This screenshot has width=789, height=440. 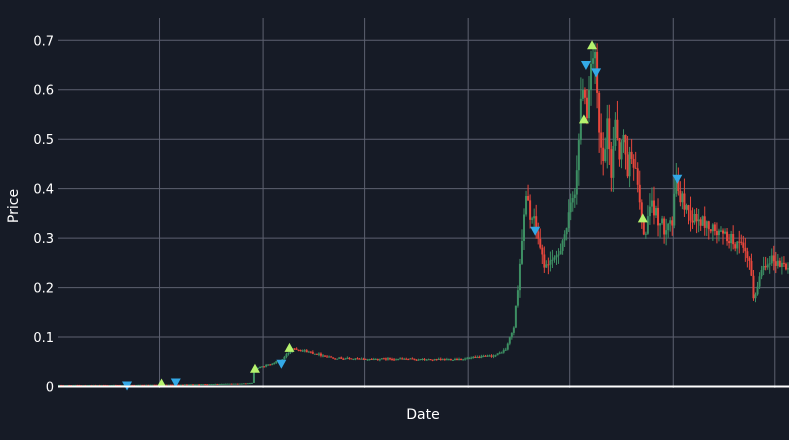 What do you see at coordinates (50, 388) in the screenshot?
I see `y-tick-label: 0` at bounding box center [50, 388].